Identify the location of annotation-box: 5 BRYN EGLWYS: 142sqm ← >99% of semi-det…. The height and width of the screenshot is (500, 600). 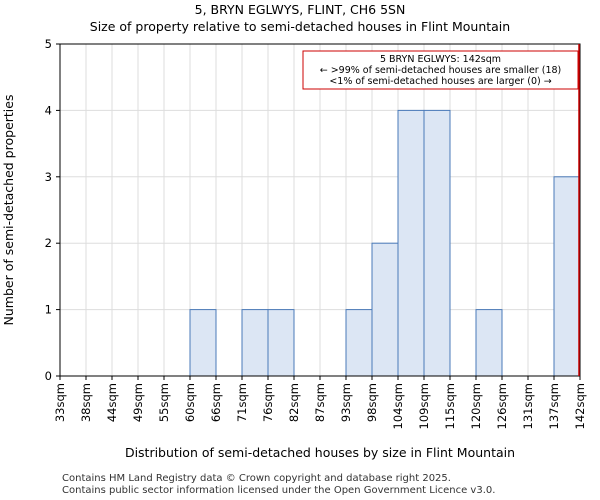
(440, 70).